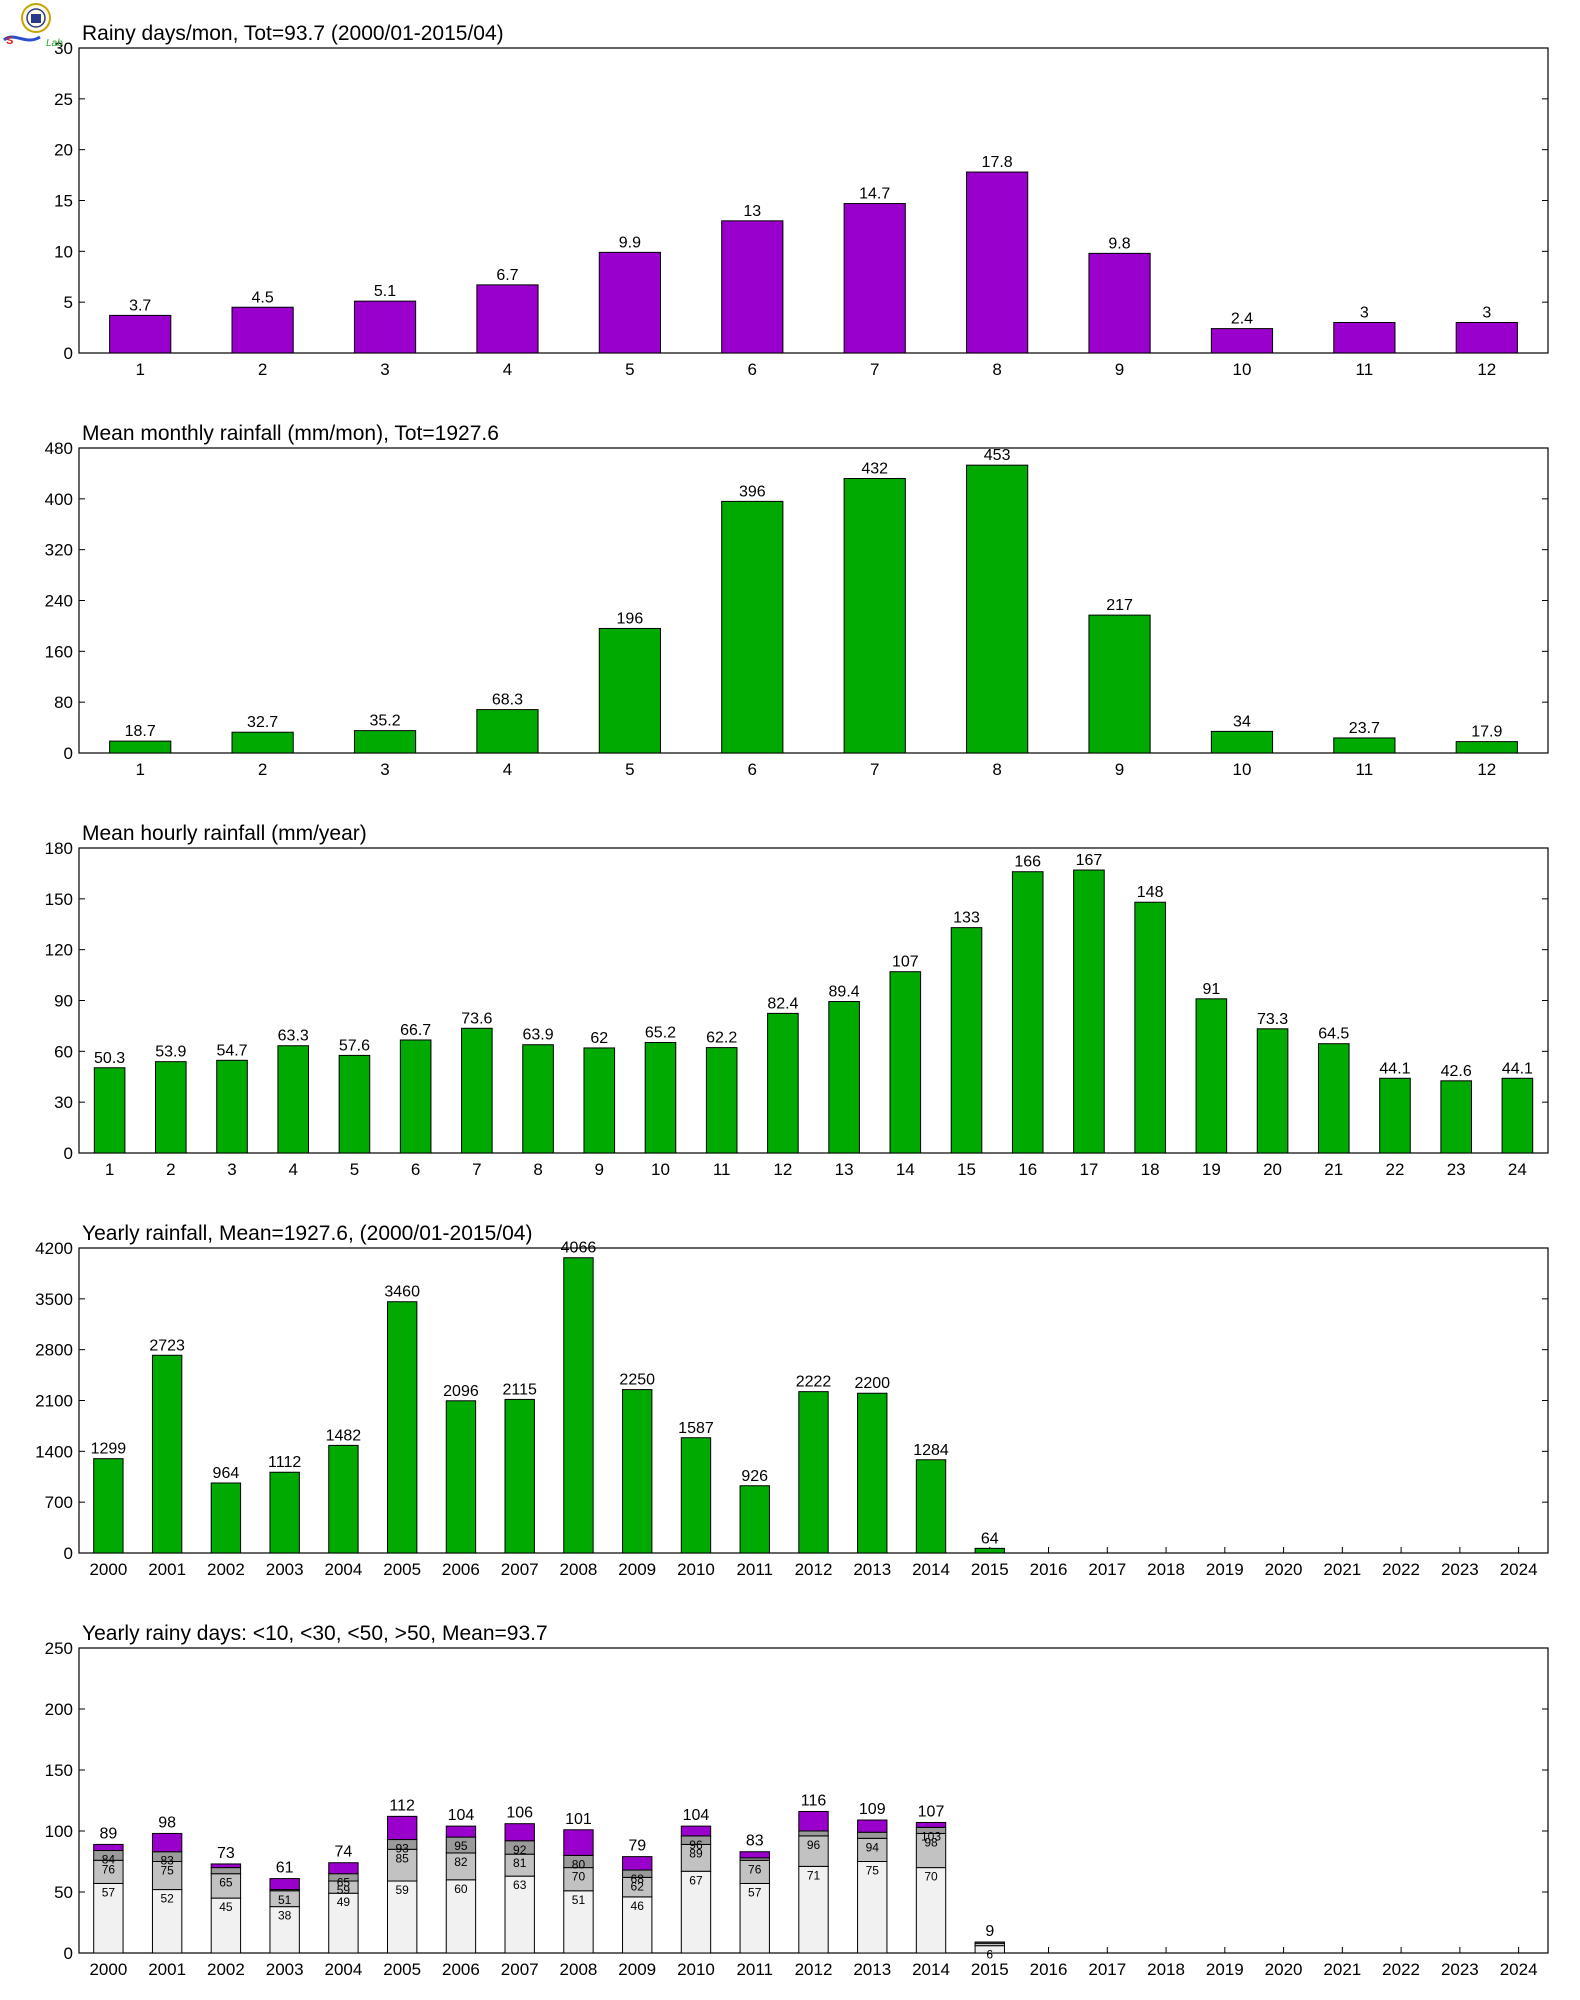 Image resolution: width=1580 pixels, height=2000 pixels. Describe the element at coordinates (344, 1890) in the screenshot. I see `segment-label: 59` at that location.